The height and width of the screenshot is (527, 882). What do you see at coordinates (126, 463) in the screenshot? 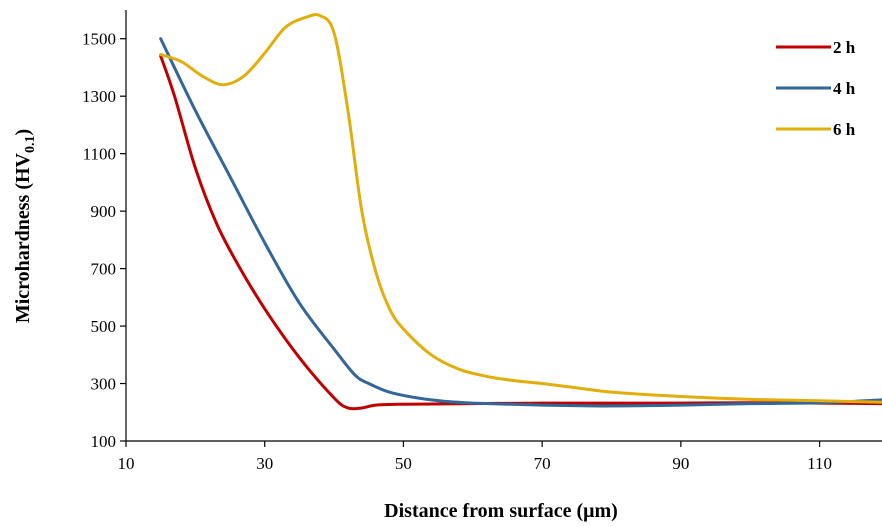
I see `x-tick-label: 10` at bounding box center [126, 463].